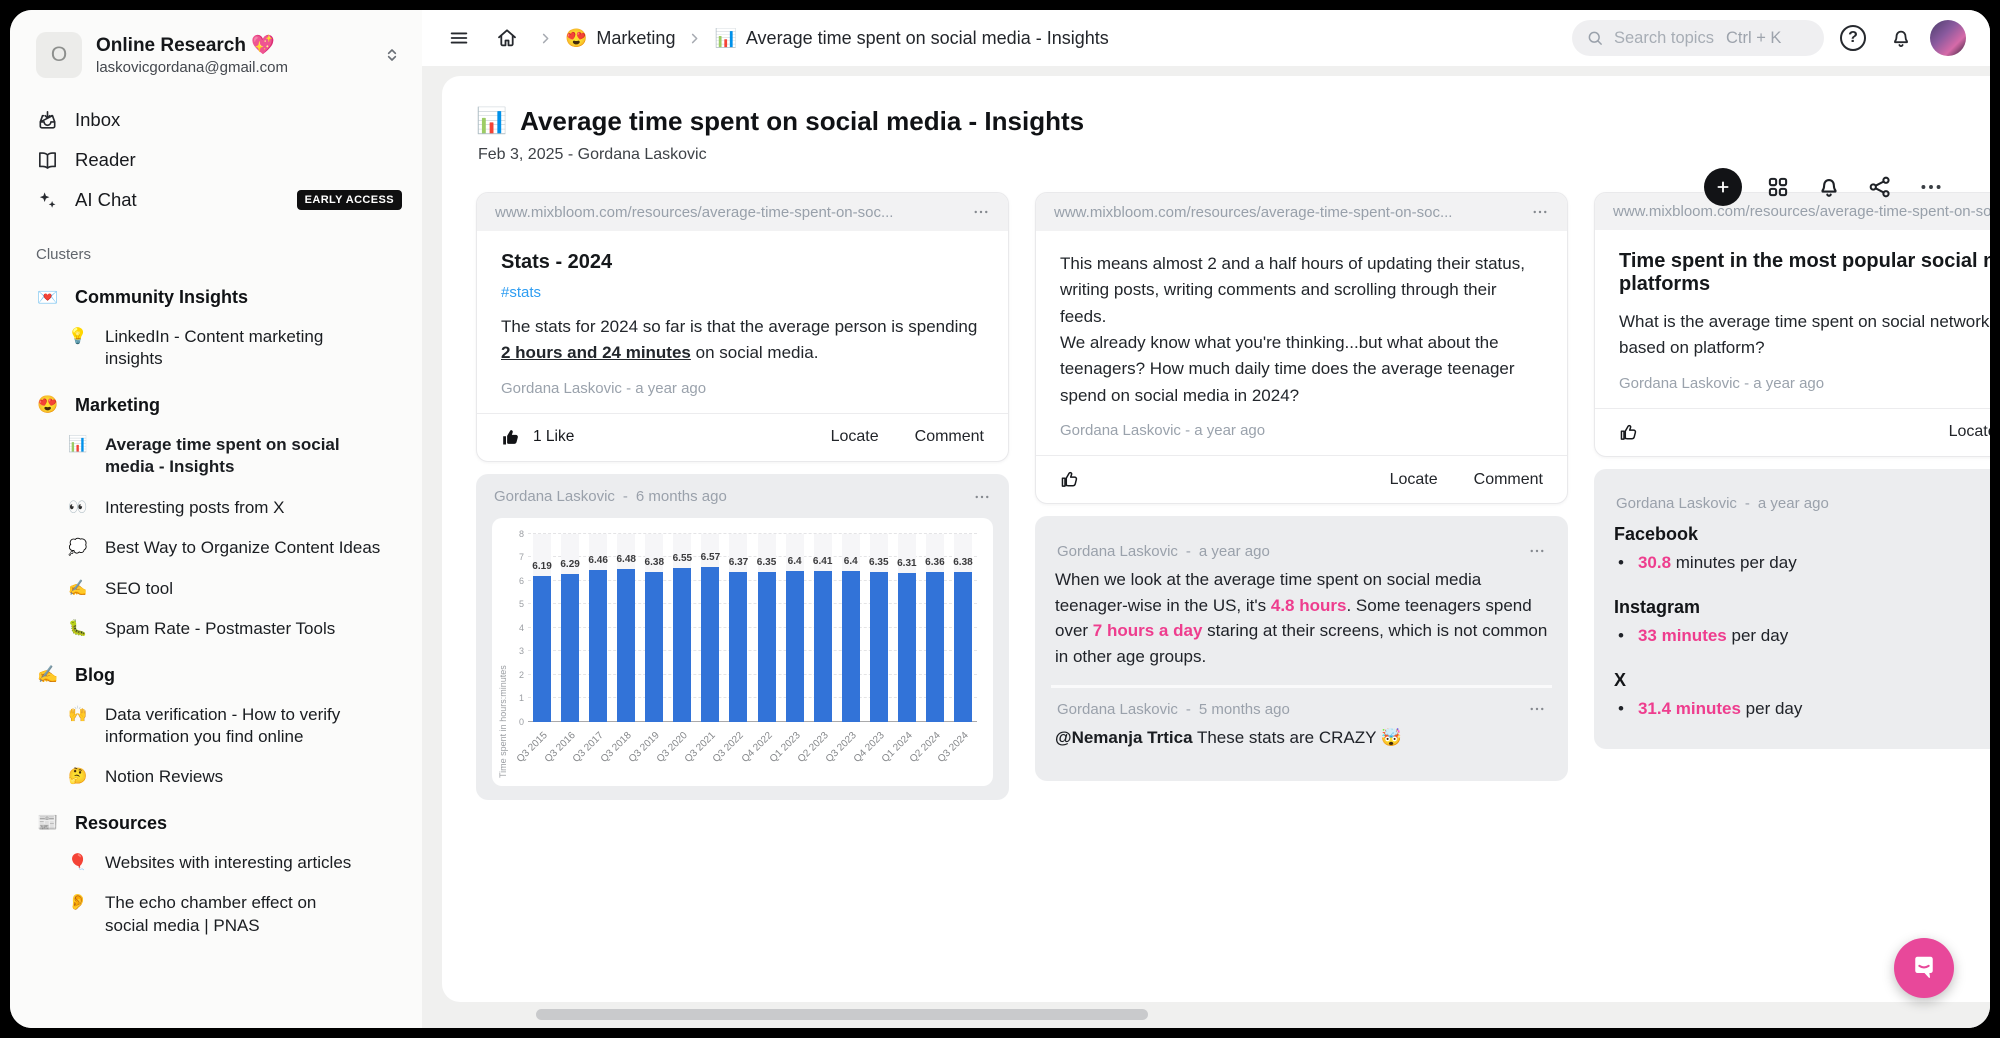 This screenshot has width=2000, height=1038. Describe the element at coordinates (1124, 738) in the screenshot. I see `user-mention: @Nemanja Trtica` at that location.